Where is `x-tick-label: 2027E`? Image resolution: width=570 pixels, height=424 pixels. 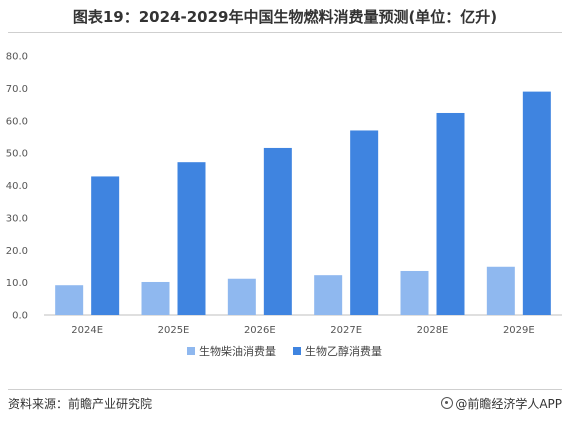 x-tick-label: 2027E is located at coordinates (346, 330).